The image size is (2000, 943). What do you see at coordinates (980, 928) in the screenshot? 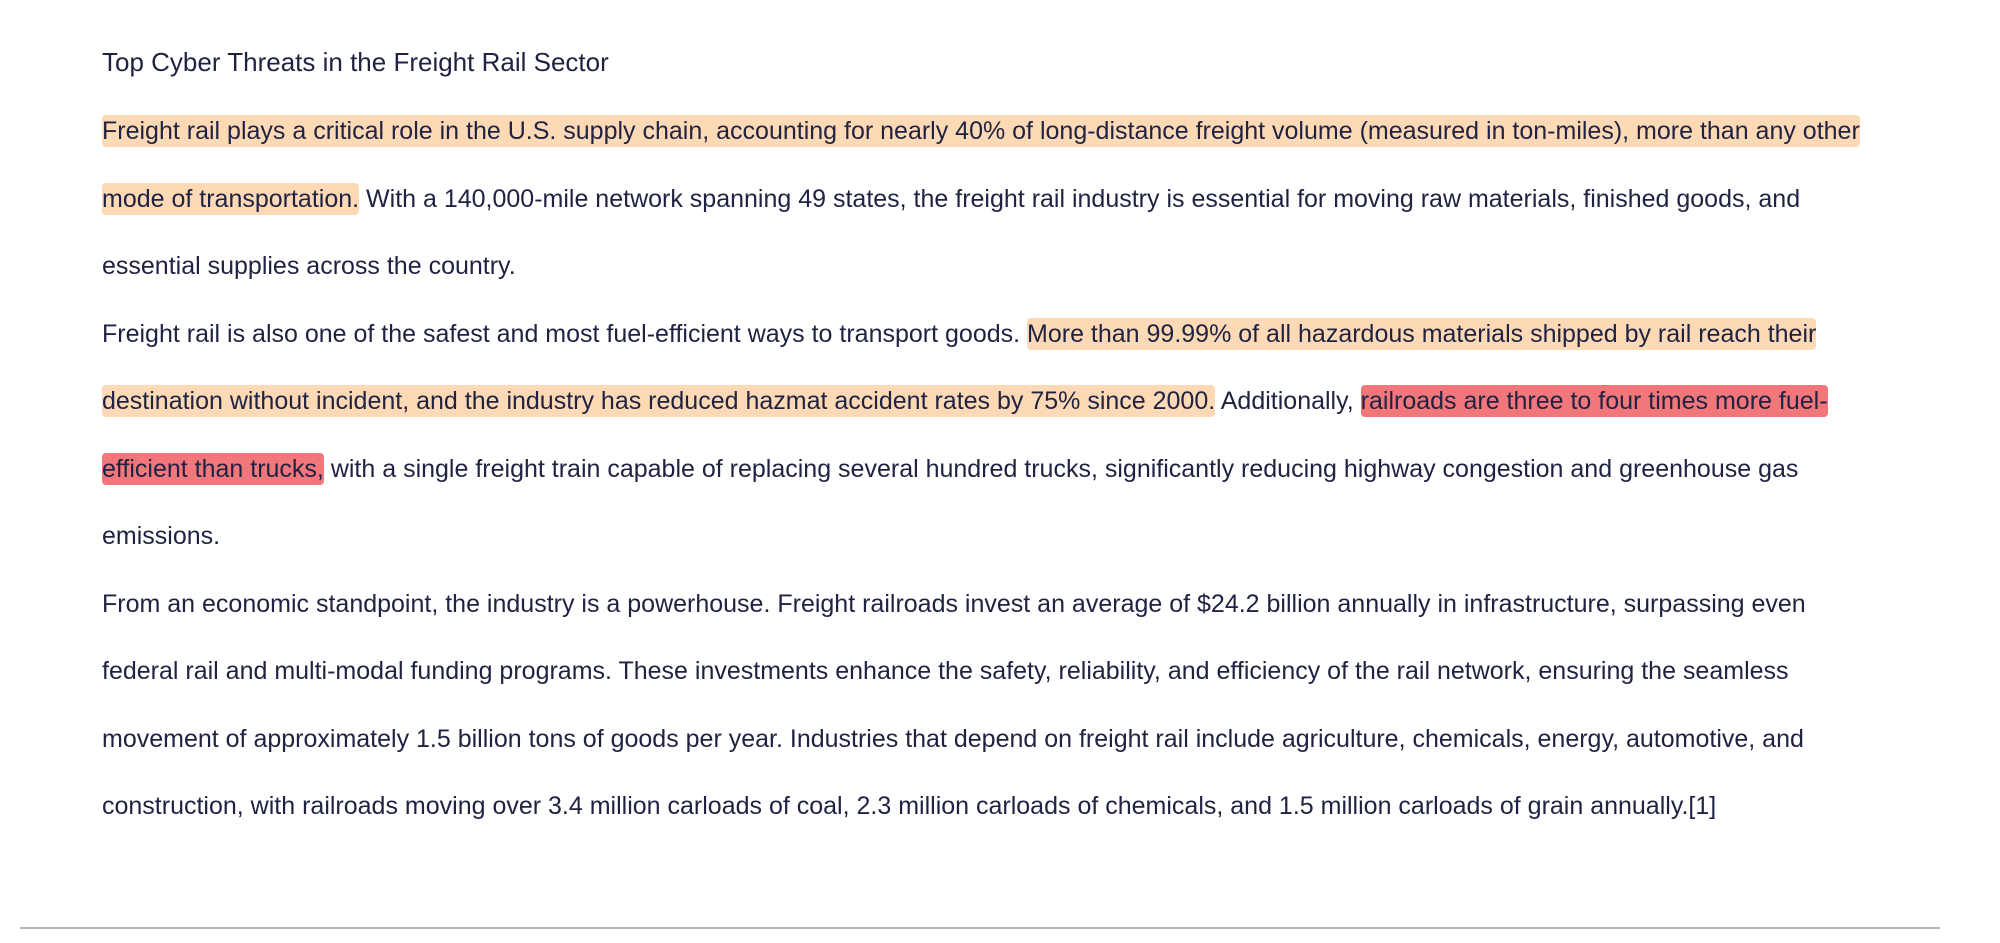
I see `bottom-divider` at bounding box center [980, 928].